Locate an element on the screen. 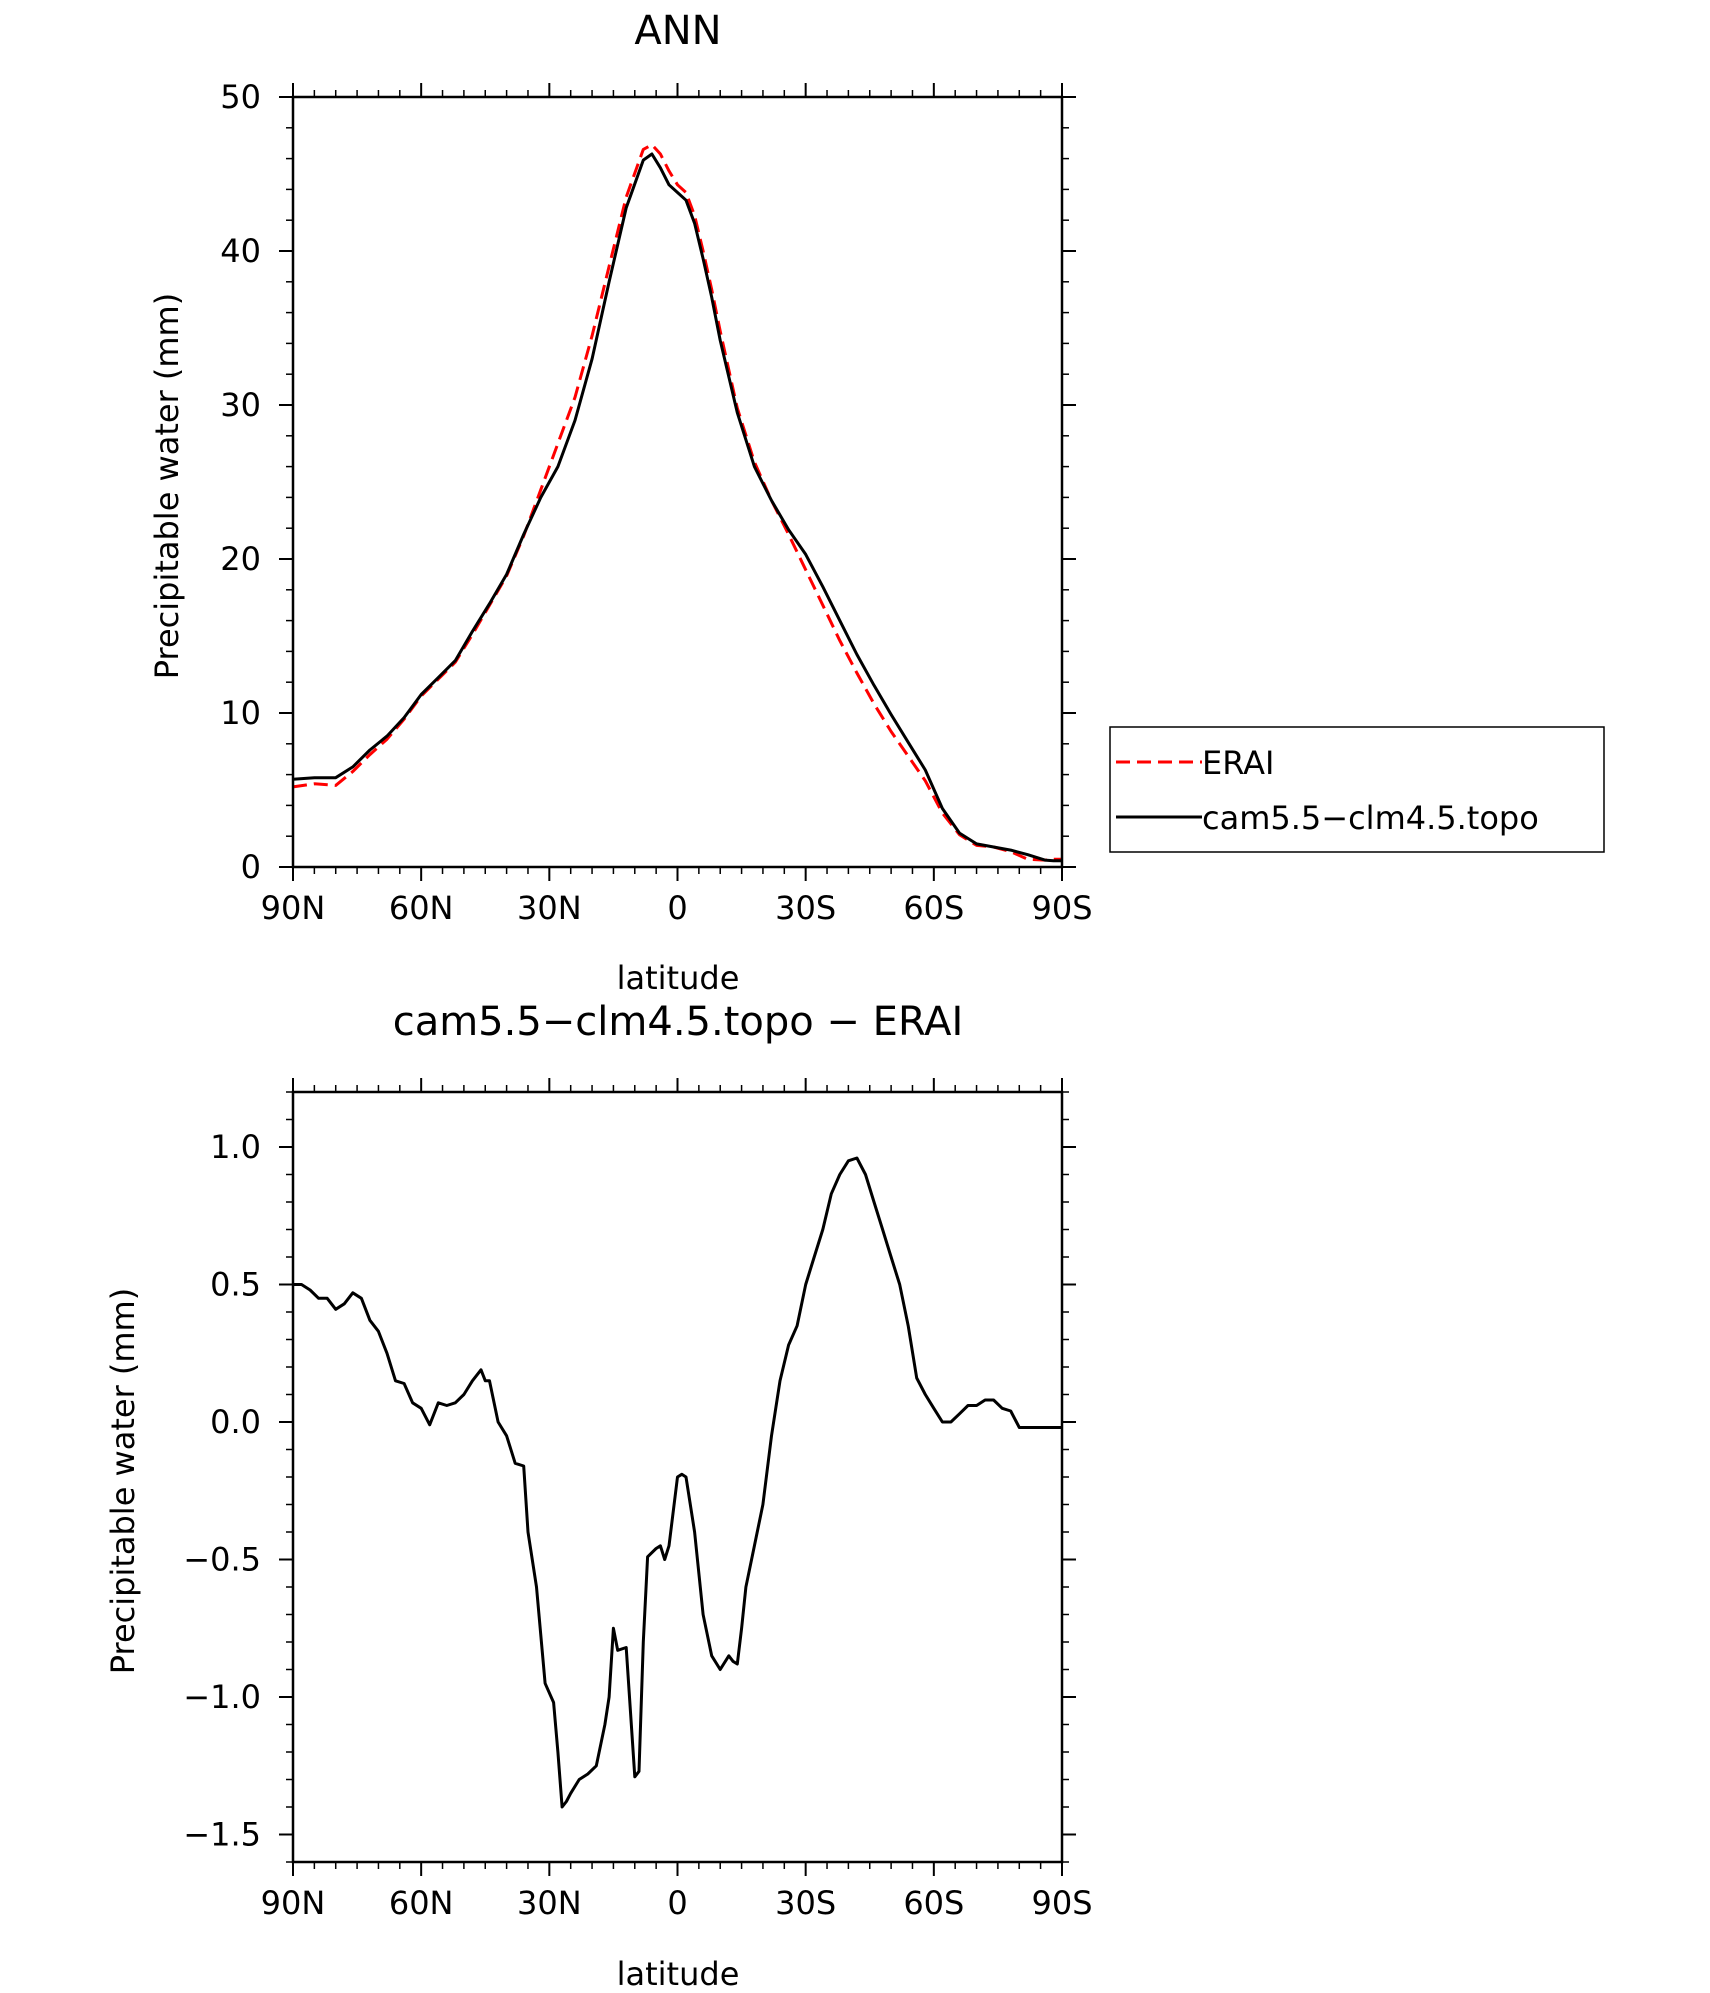 The height and width of the screenshot is (1993, 1710). top-y-tick-label: 30 is located at coordinates (240, 405).